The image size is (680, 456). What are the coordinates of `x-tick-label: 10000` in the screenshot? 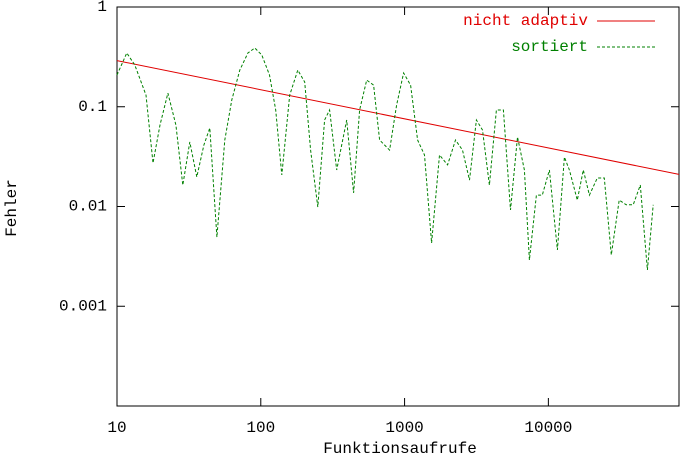 It's located at (548, 428).